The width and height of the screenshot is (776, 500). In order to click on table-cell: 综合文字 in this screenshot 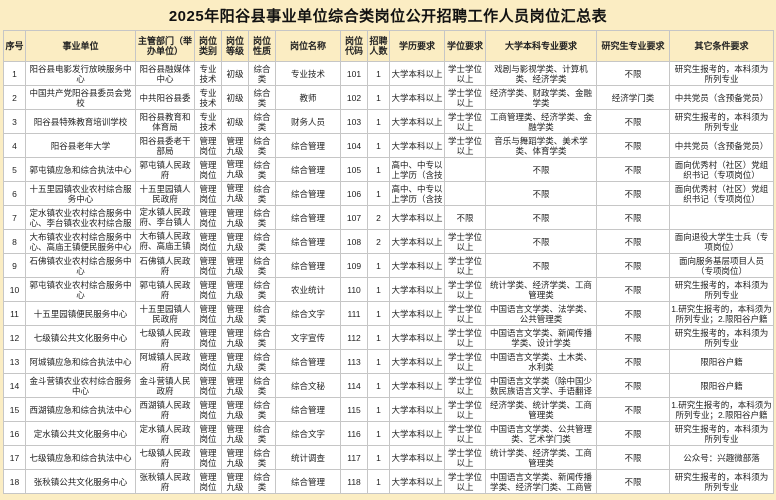, I will do `click(308, 313)`.